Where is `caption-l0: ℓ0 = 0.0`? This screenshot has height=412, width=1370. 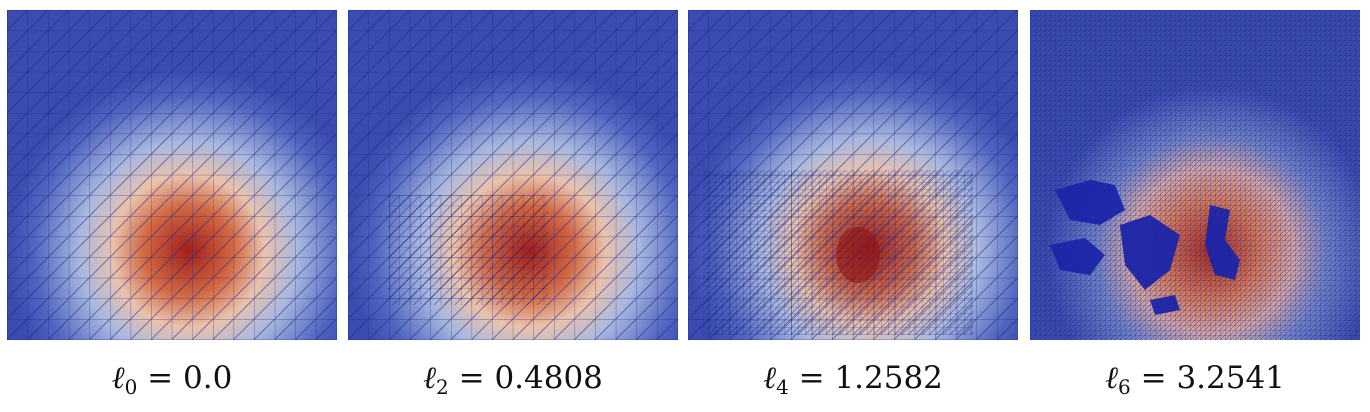 caption-l0: ℓ0 = 0.0 is located at coordinates (172, 378).